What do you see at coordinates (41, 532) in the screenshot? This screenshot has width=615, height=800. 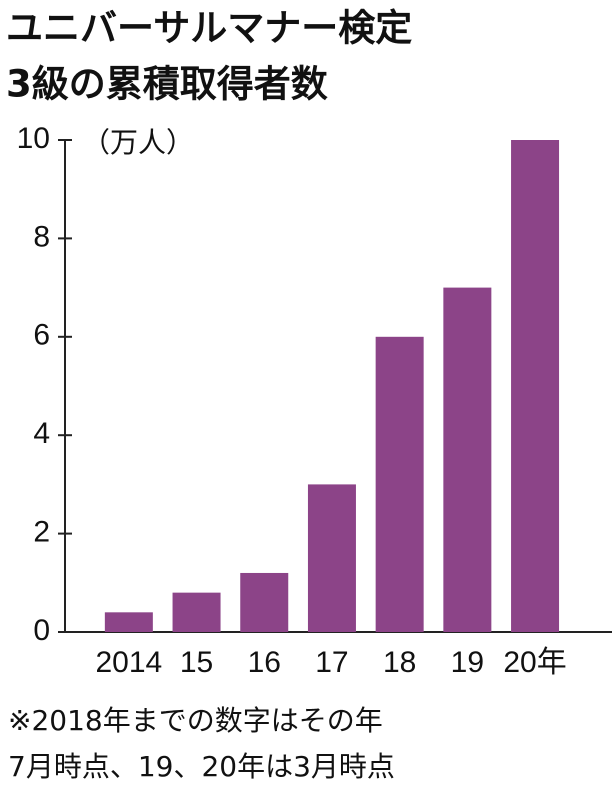 I see `y-tick-label: 2` at bounding box center [41, 532].